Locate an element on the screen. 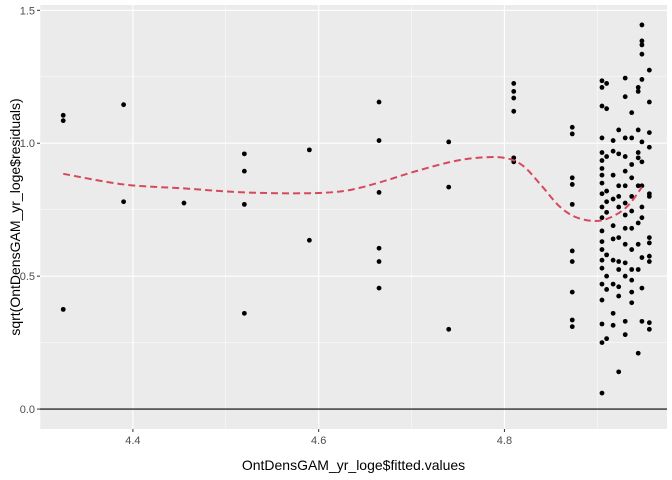 The image size is (672, 480). x-tick-label: 4.4 is located at coordinates (132, 441).